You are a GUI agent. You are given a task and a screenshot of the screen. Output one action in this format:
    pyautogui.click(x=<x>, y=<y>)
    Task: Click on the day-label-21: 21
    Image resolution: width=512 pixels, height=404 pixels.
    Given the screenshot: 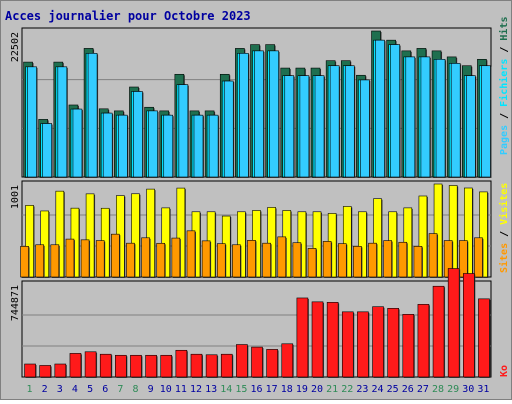 What is the action you would take?
    pyautogui.click(x=332, y=389)
    